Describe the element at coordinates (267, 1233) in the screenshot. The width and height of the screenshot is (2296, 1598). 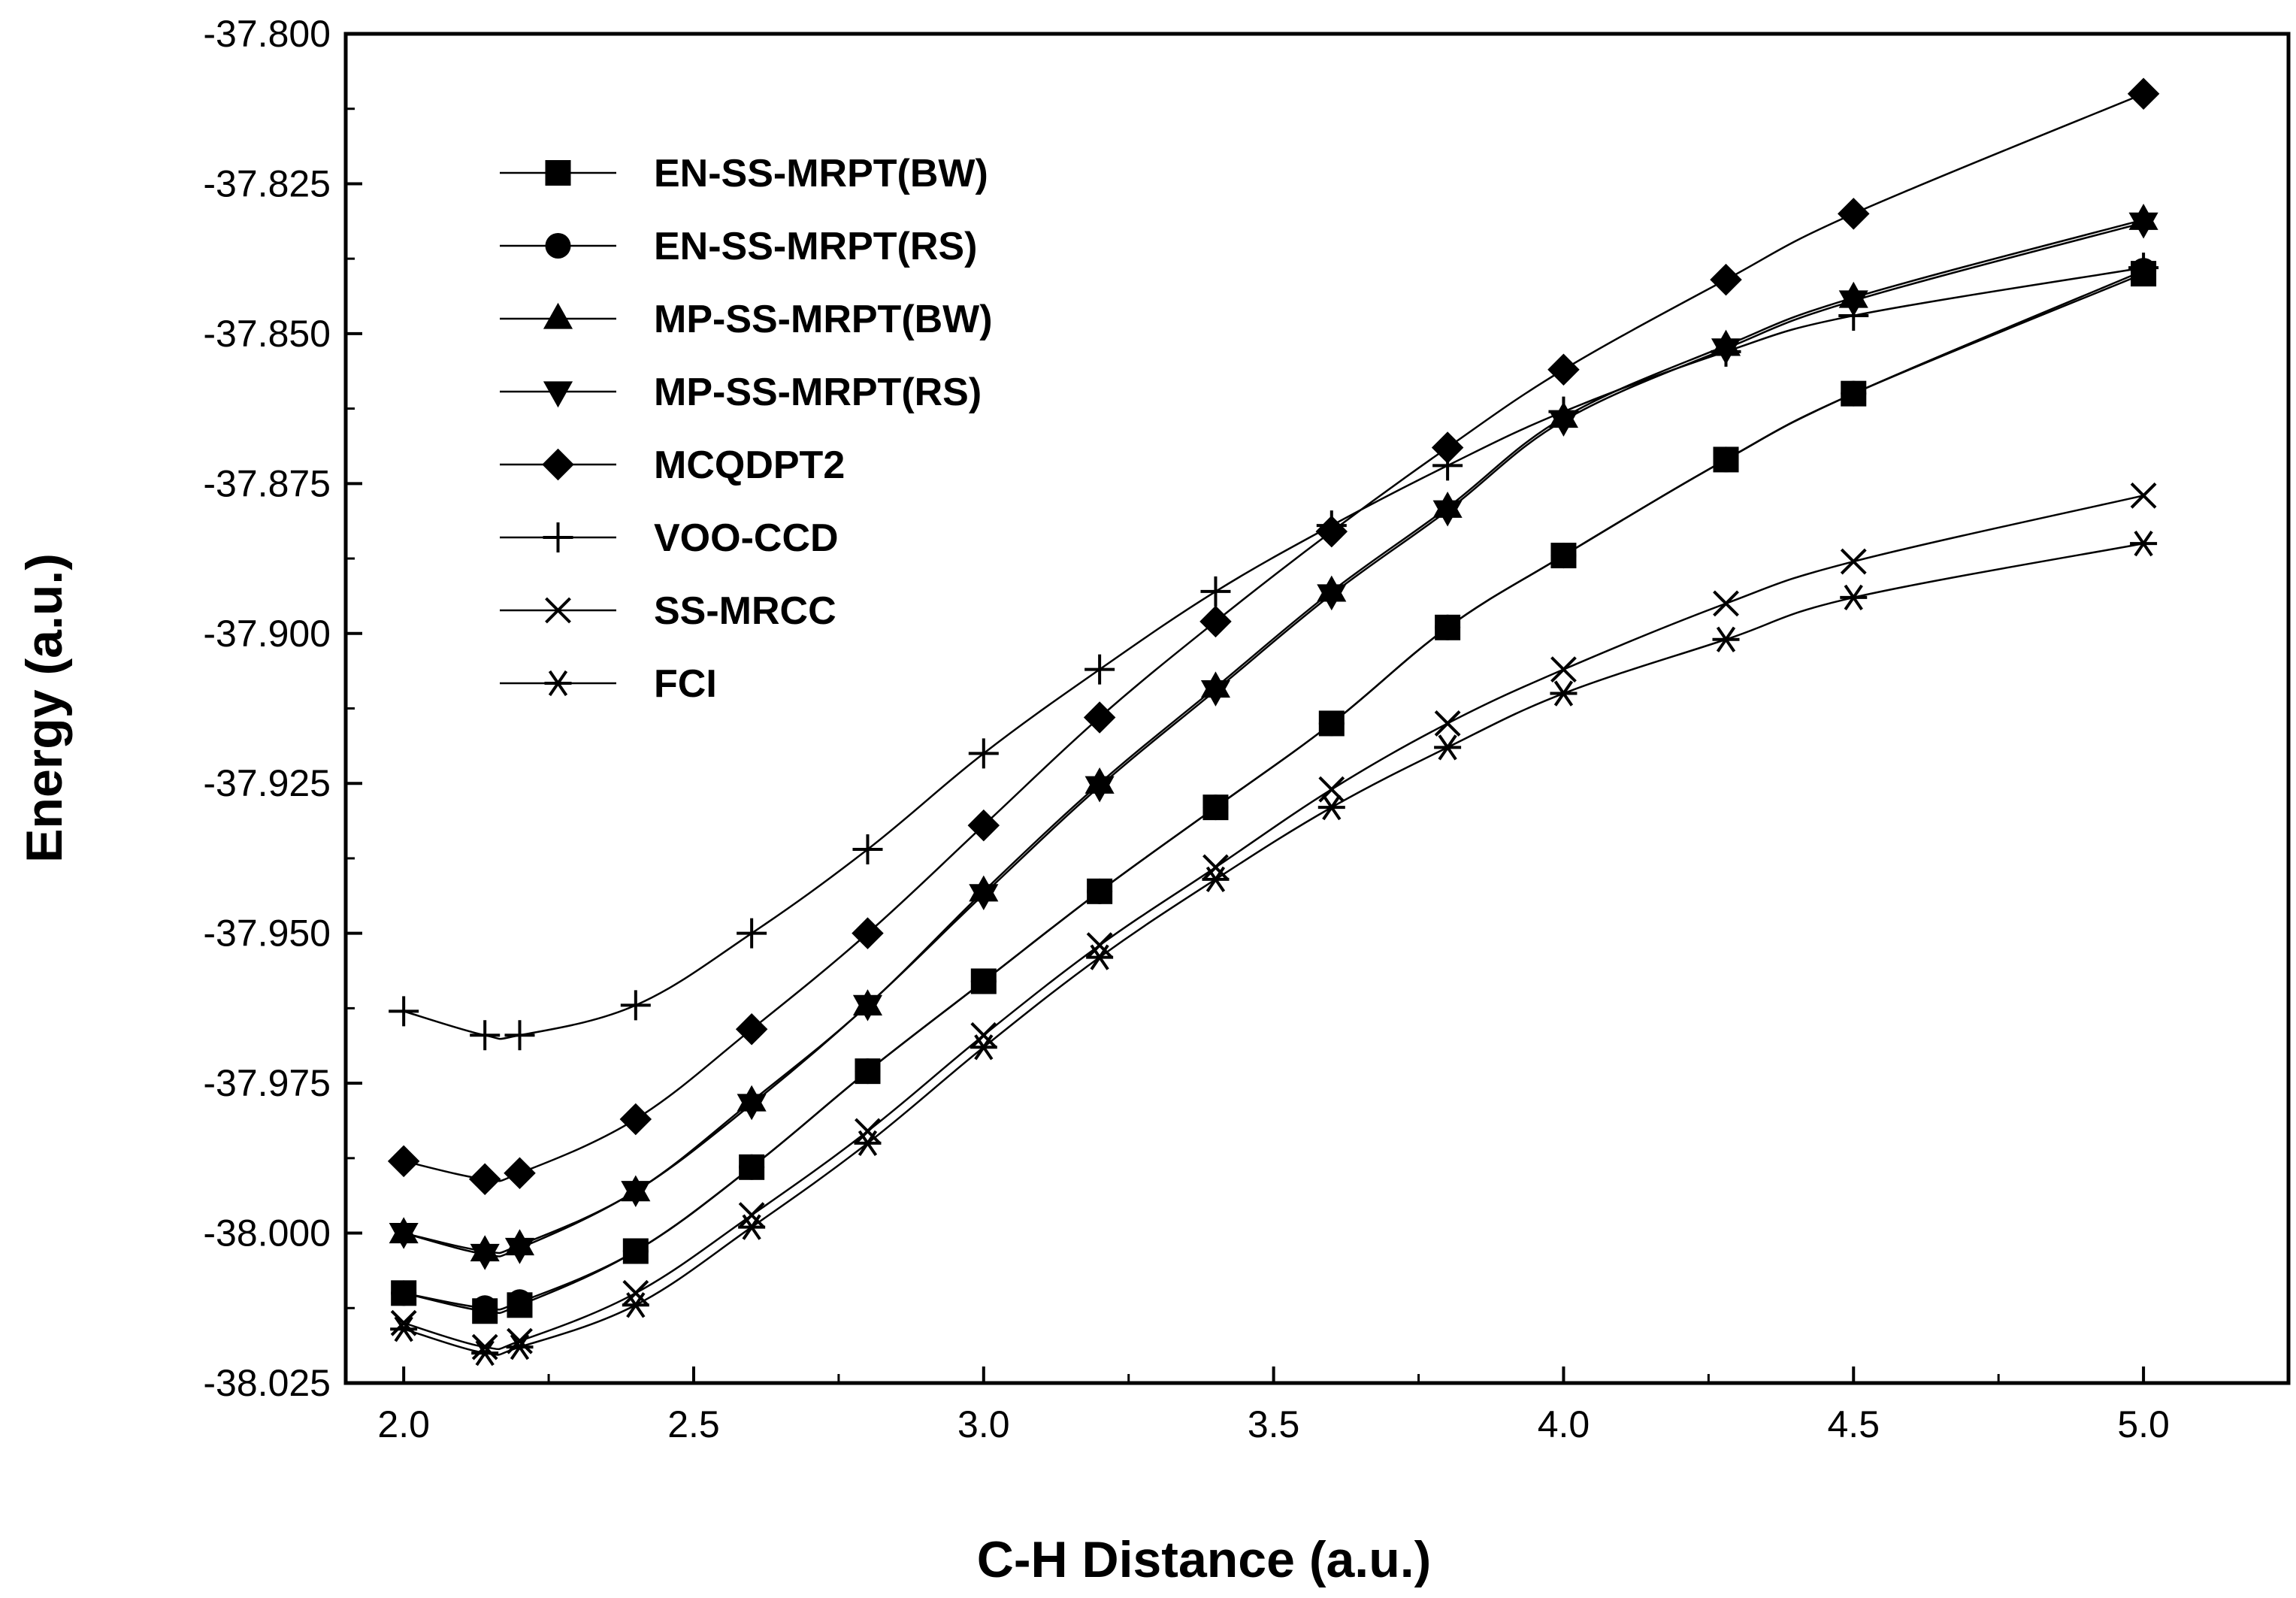
I see `y-tick-label: -38.000` at that location.